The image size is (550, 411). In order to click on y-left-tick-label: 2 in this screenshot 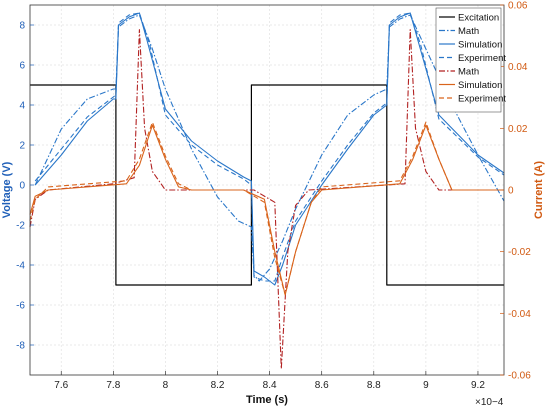, I will do `click(22, 146)`.